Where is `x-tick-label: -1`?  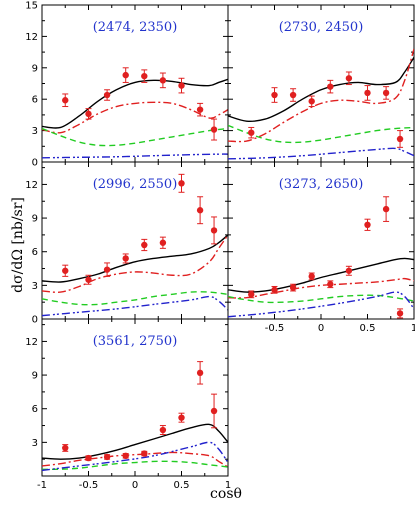
x-tick-label: -1 is located at coordinates (42, 485).